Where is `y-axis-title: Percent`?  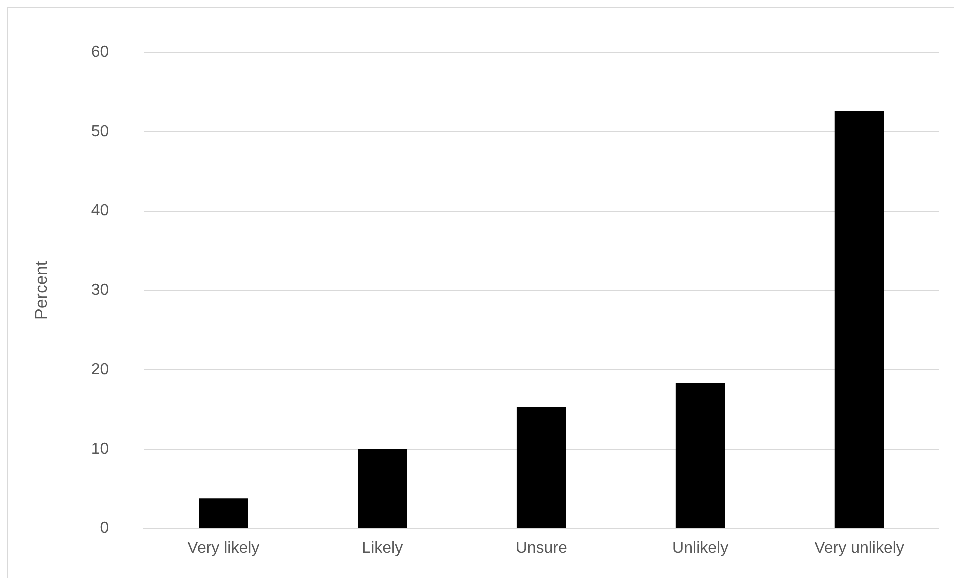
y-axis-title: Percent is located at coordinates (41, 290).